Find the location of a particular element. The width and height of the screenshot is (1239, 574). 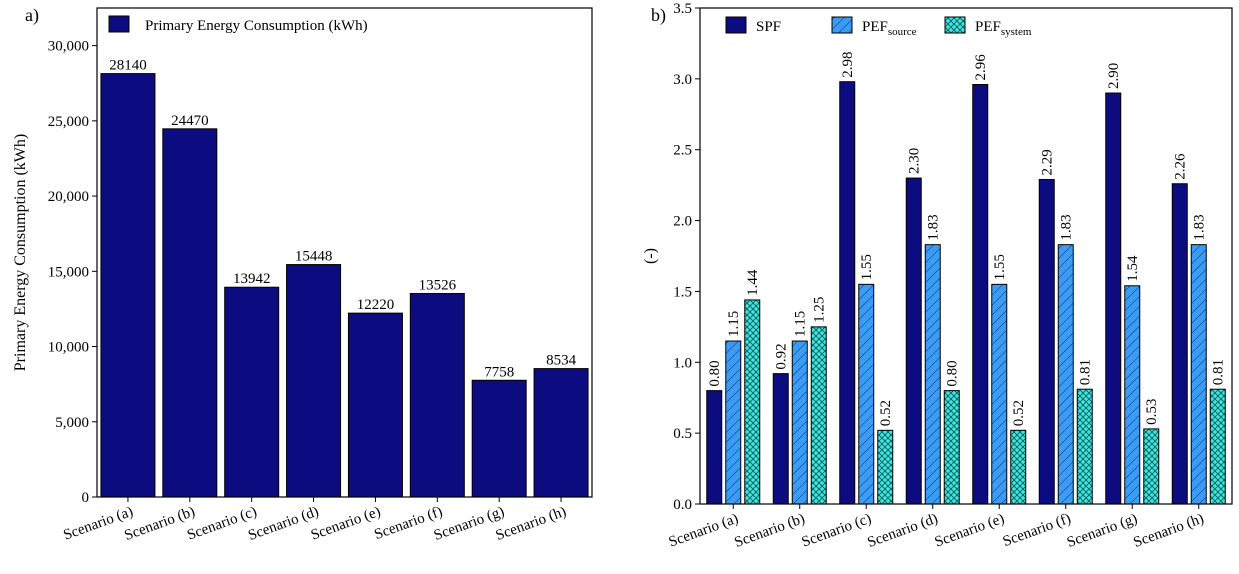

bar-value-label: 2.96 is located at coordinates (981, 67).